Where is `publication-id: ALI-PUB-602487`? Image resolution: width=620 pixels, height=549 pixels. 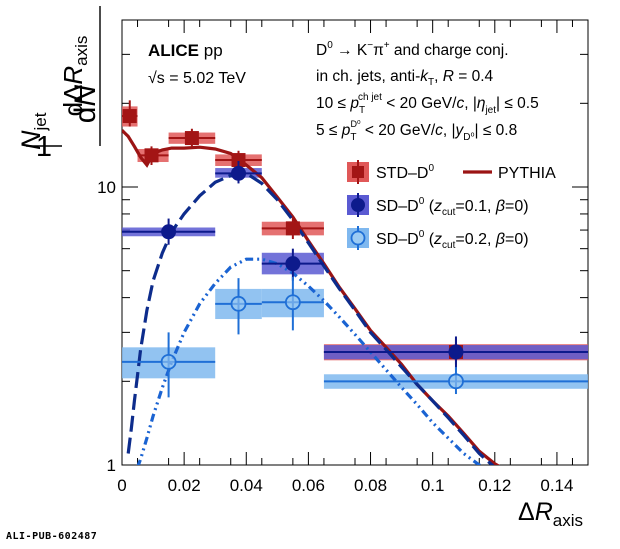
publication-id: ALI-PUB-602487 is located at coordinates (52, 536).